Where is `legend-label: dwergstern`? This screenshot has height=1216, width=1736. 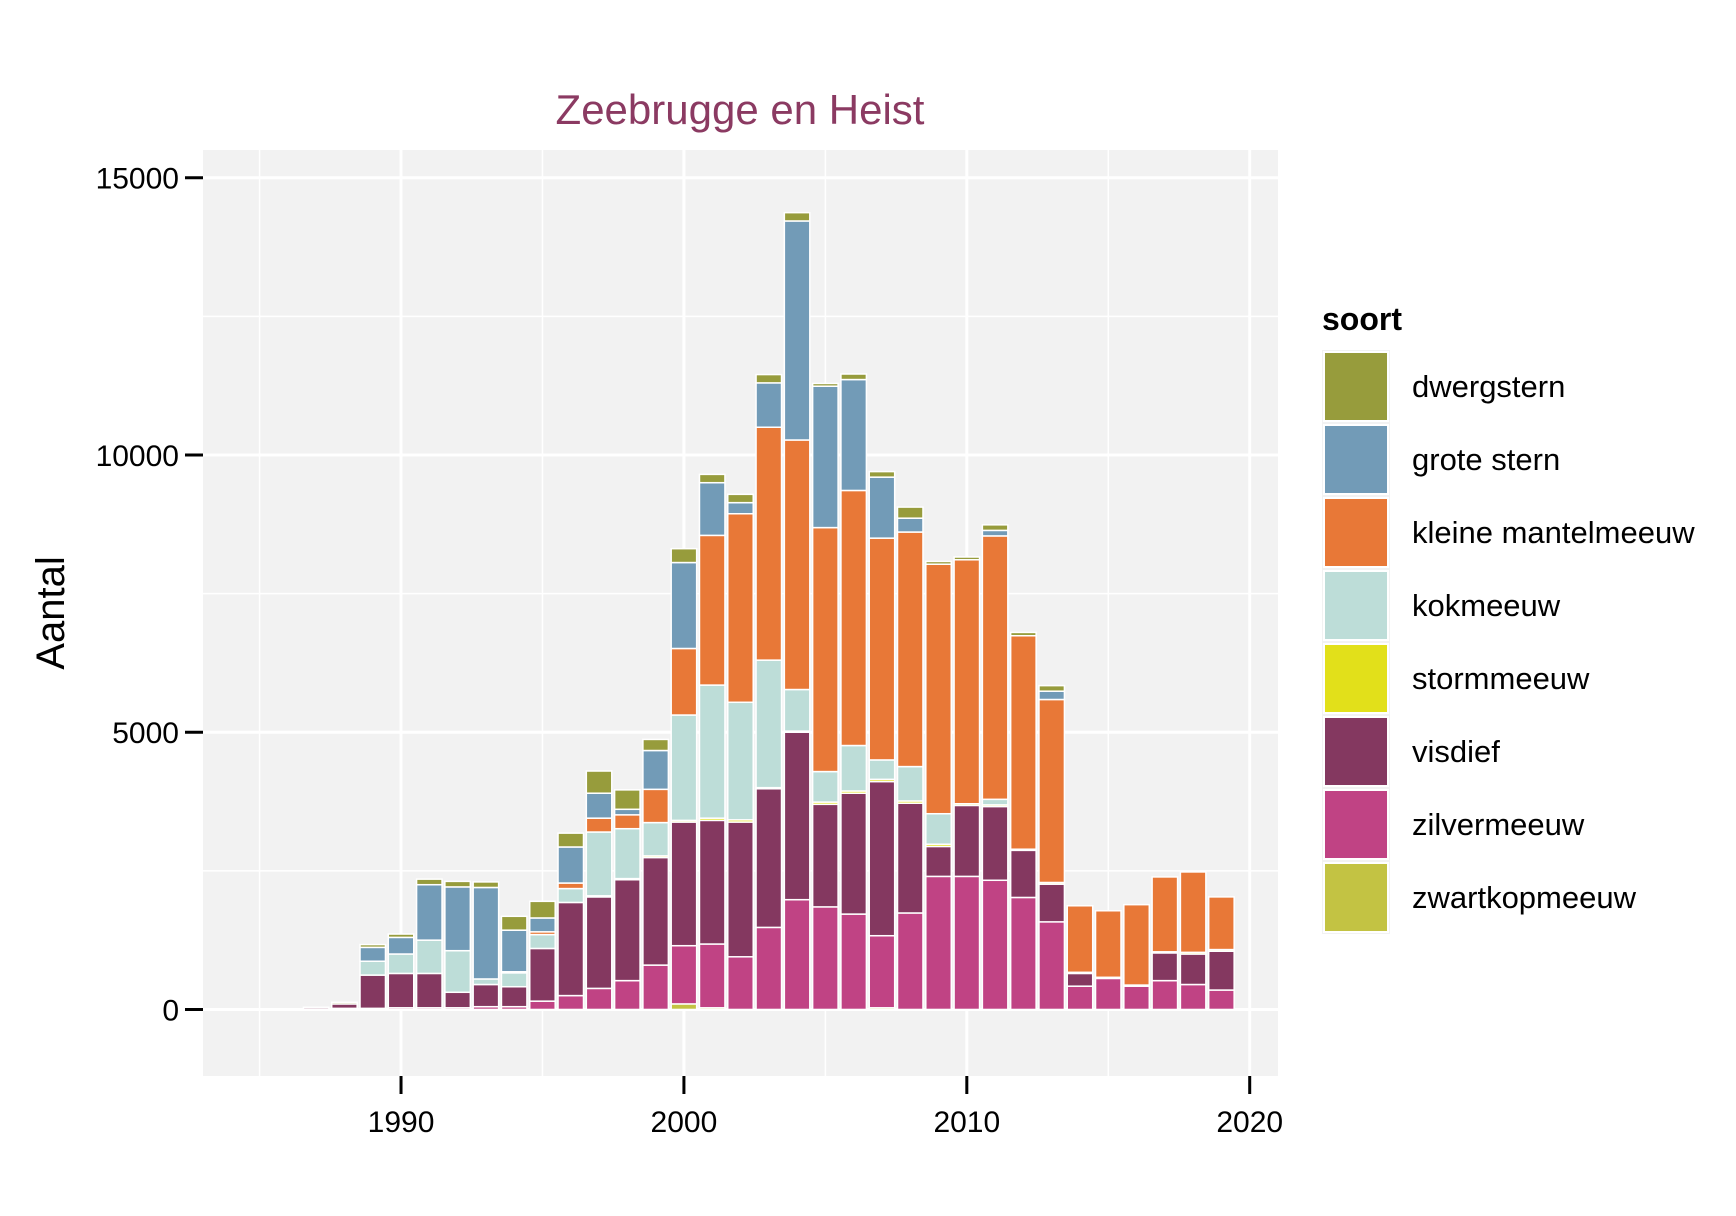
legend-label: dwergstern is located at coordinates (1488, 386).